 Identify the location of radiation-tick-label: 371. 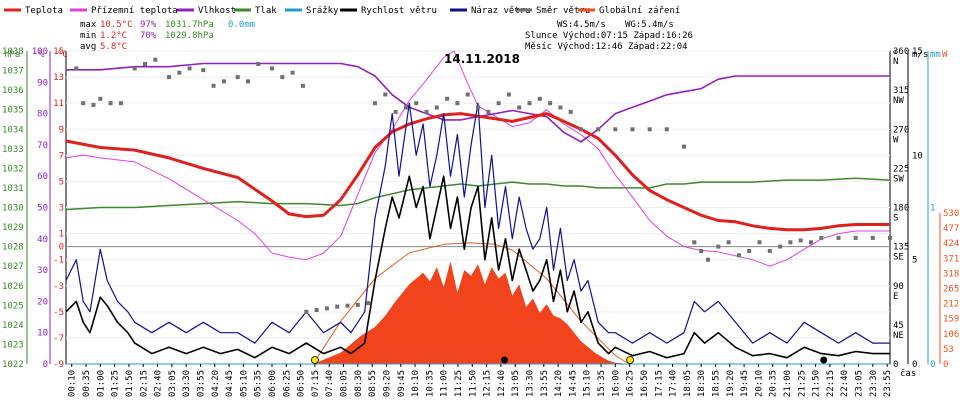
(951, 259).